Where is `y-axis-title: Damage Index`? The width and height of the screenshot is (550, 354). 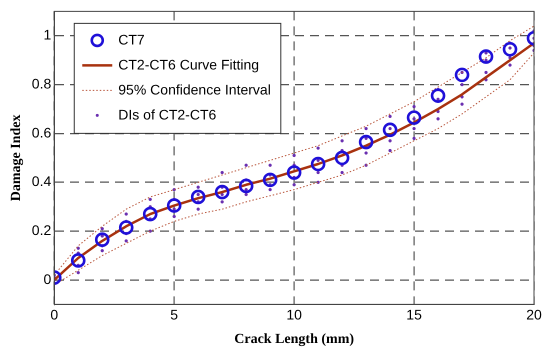 y-axis-title: Damage Index is located at coordinates (16, 158).